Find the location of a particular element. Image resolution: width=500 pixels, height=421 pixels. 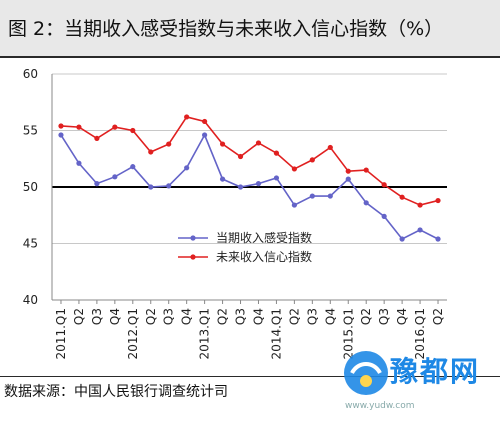

title-bar is located at coordinates (250, 28).